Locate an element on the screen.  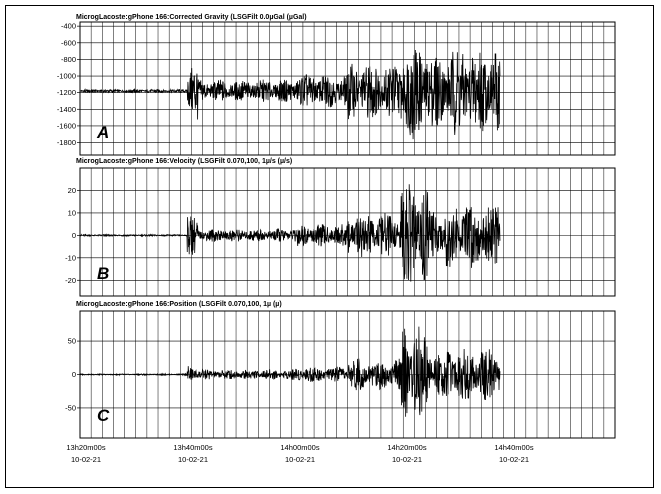
y-tick-label: 10 is located at coordinates (72, 212).